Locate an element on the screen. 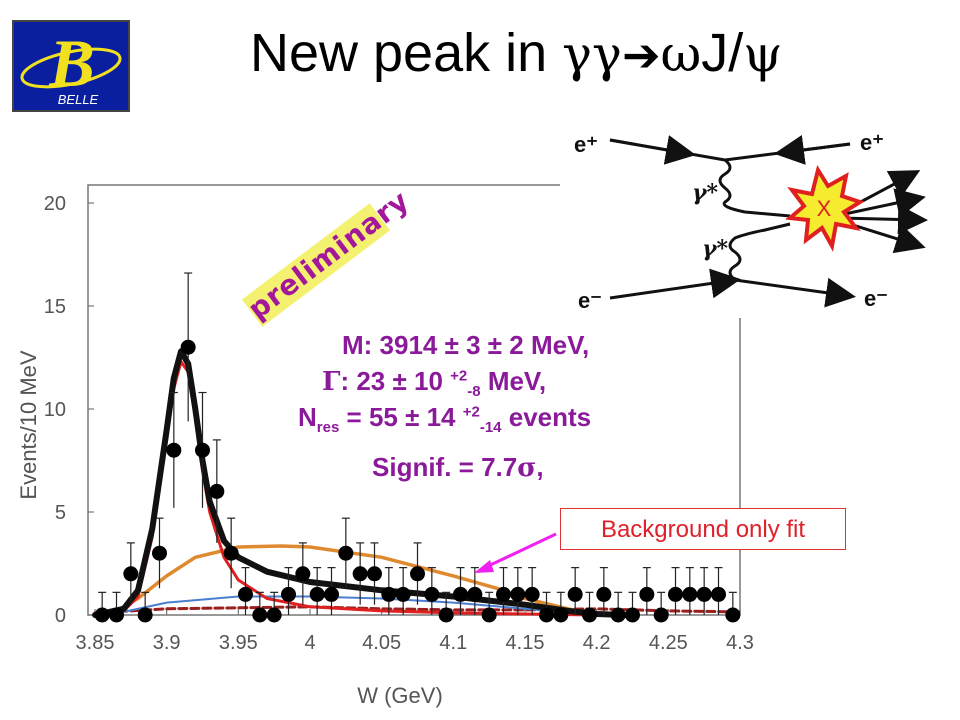 The height and width of the screenshot is (720, 960). x-axis-label: W (GeV) is located at coordinates (400, 695).